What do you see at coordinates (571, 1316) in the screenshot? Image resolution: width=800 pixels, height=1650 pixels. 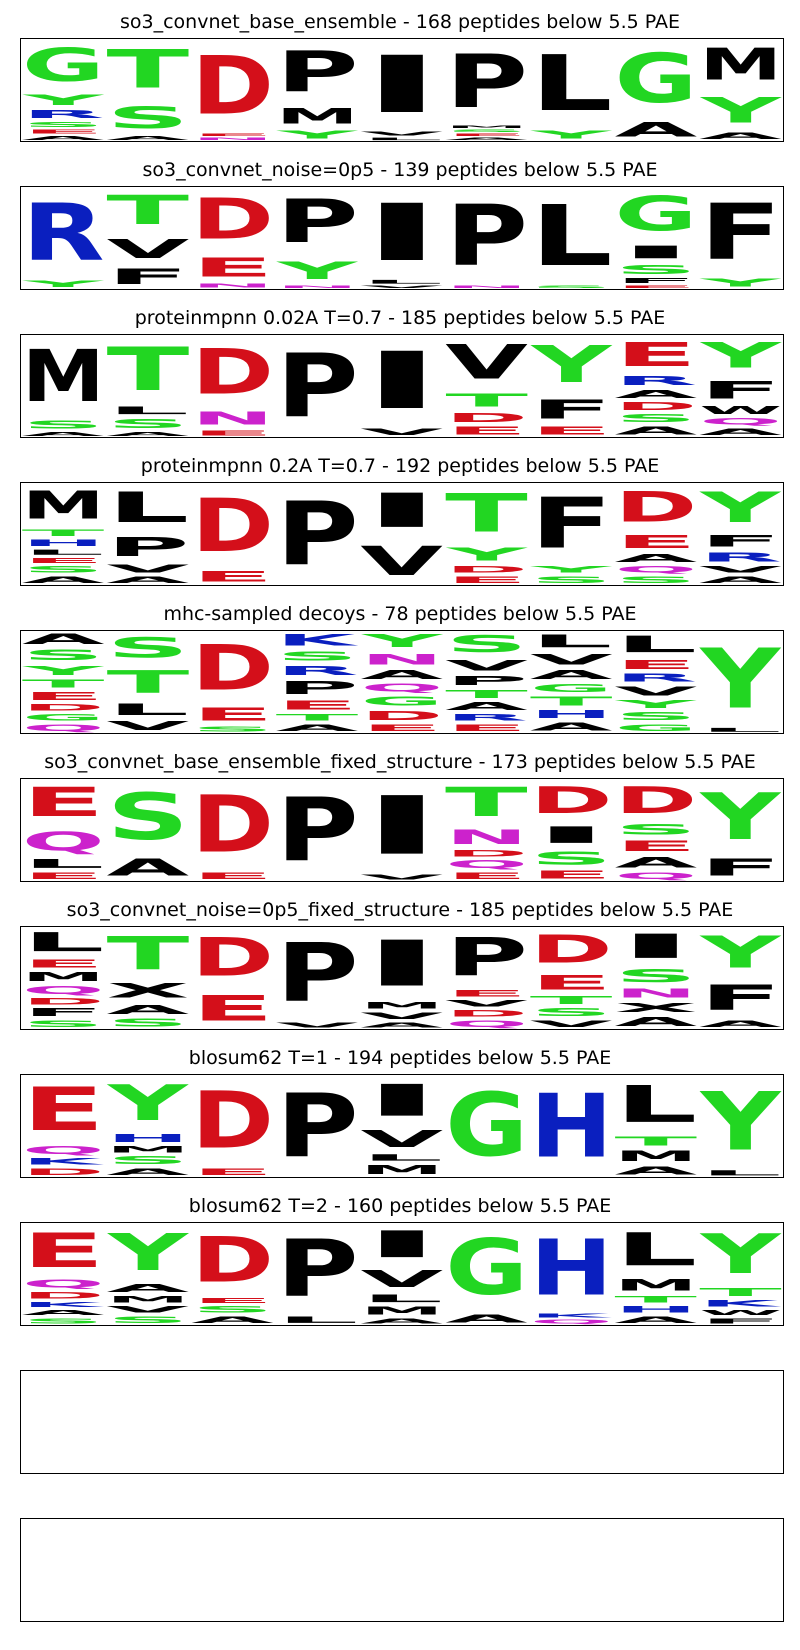 I see `logo-letter-K: K` at bounding box center [571, 1316].